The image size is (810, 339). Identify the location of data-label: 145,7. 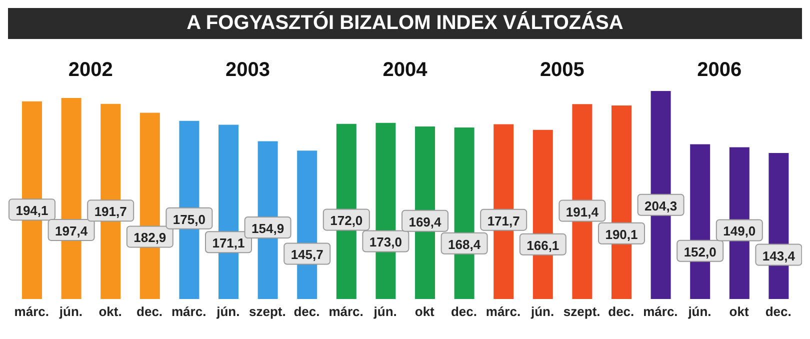
(307, 254).